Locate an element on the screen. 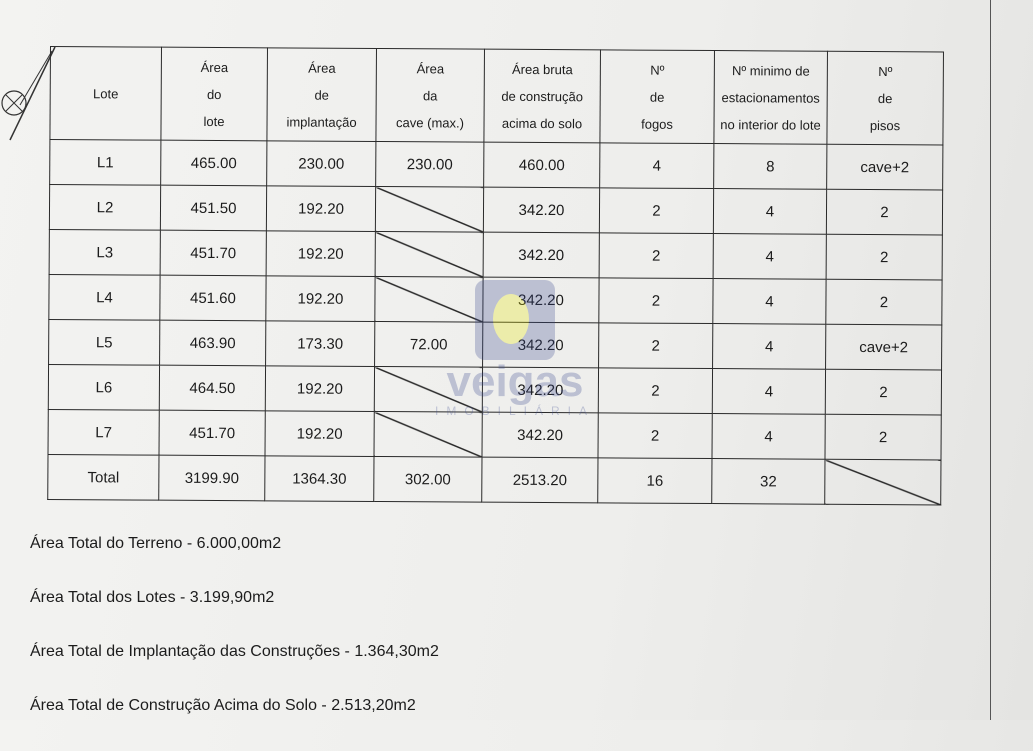 The image size is (1033, 751). column-header: Área do lote is located at coordinates (214, 94).